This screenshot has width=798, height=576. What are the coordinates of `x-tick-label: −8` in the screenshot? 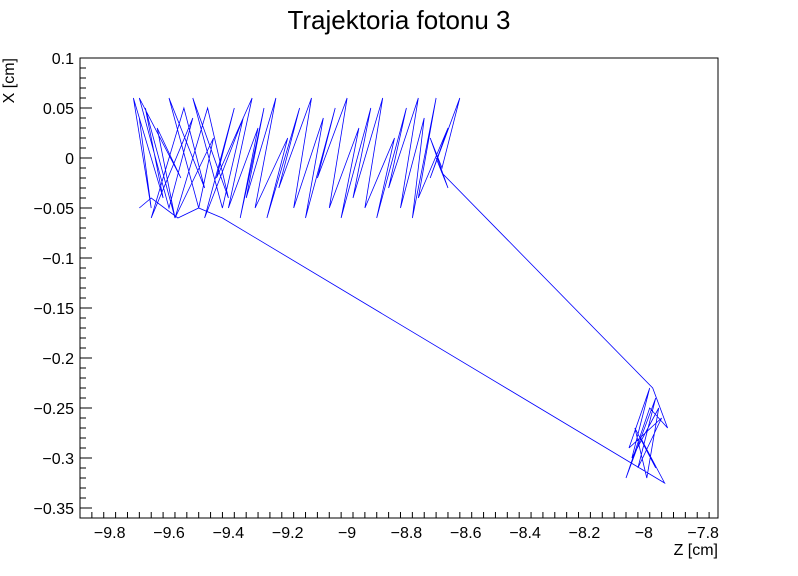 It's located at (644, 533).